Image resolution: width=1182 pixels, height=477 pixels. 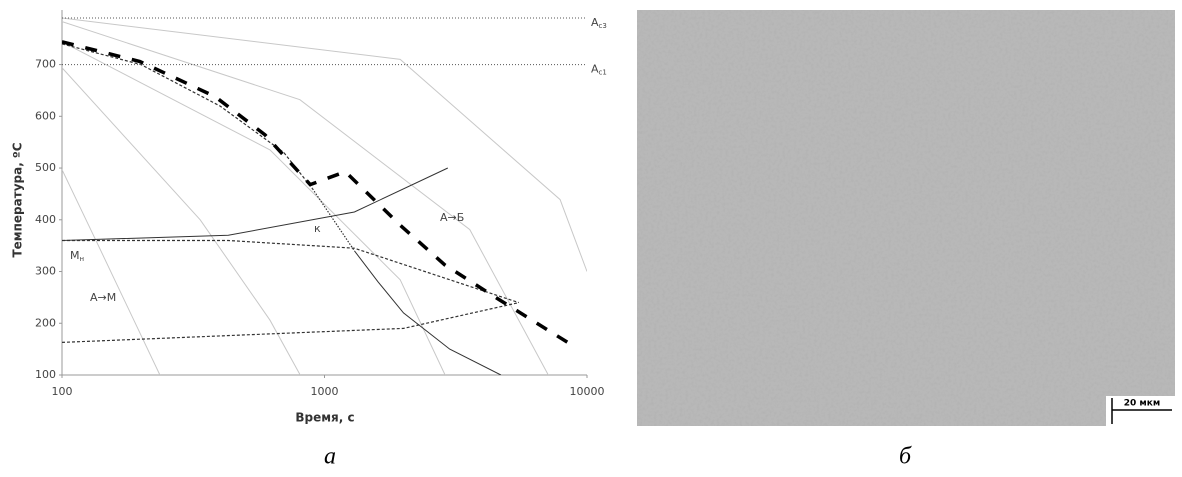 What do you see at coordinates (325, 391) in the screenshot?
I see `x-tick-label: 1000` at bounding box center [325, 391].